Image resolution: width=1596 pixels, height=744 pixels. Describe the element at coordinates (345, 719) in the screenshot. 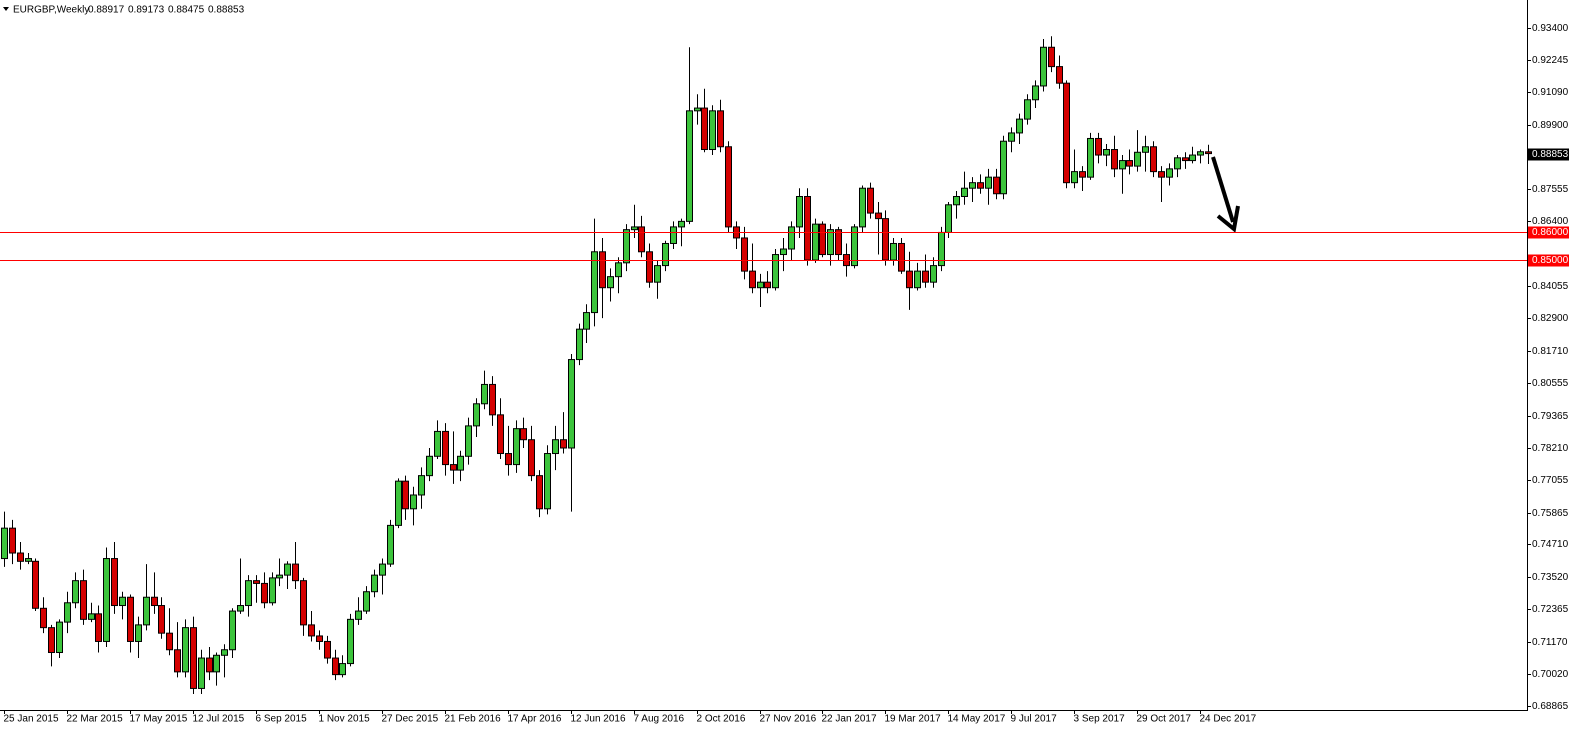

I see `x-tick-label: 1 Nov 2015` at that location.